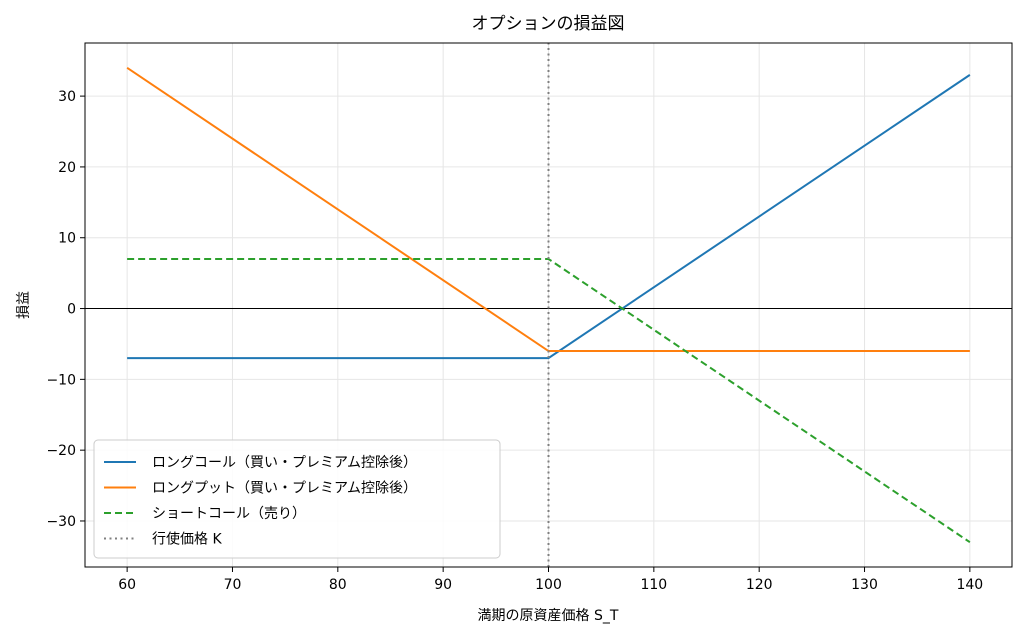 This screenshot has height=636, width=1024. What do you see at coordinates (229, 514) in the screenshot?
I see `legend-label: ショートコール（売り）` at bounding box center [229, 514].